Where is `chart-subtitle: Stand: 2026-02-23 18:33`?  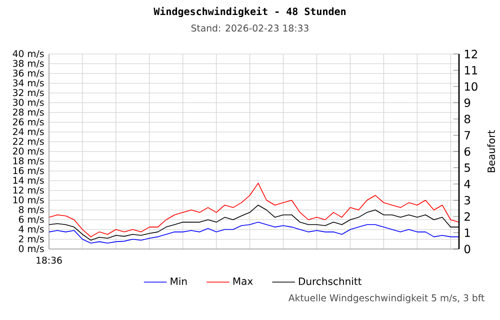 chart-subtitle: Stand: 2026-02-23 18:33 is located at coordinates (249, 28).